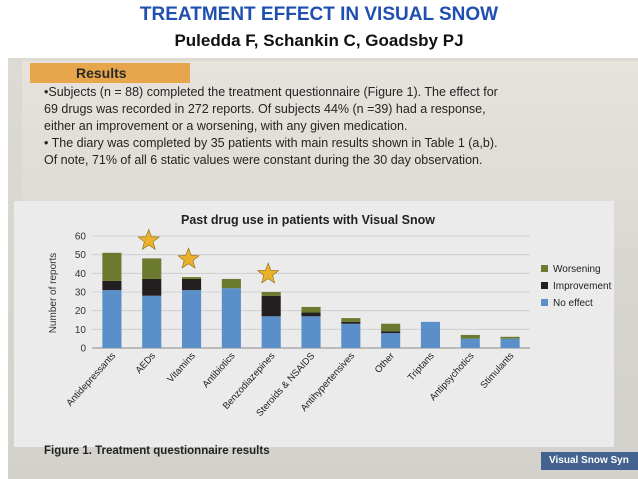 The image size is (638, 479). I want to click on y-axis-ticks: 0 10 20 30 40 50 60, so click(81, 293).